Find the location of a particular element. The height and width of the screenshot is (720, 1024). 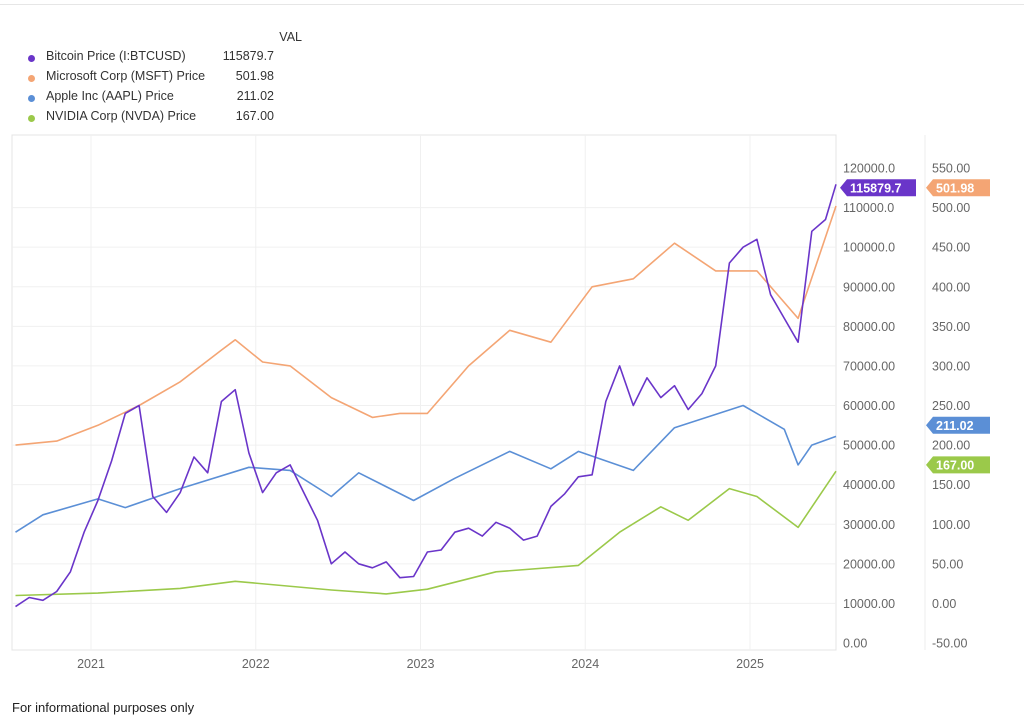

left-axis-tick-label: 50000.00 is located at coordinates (869, 446).